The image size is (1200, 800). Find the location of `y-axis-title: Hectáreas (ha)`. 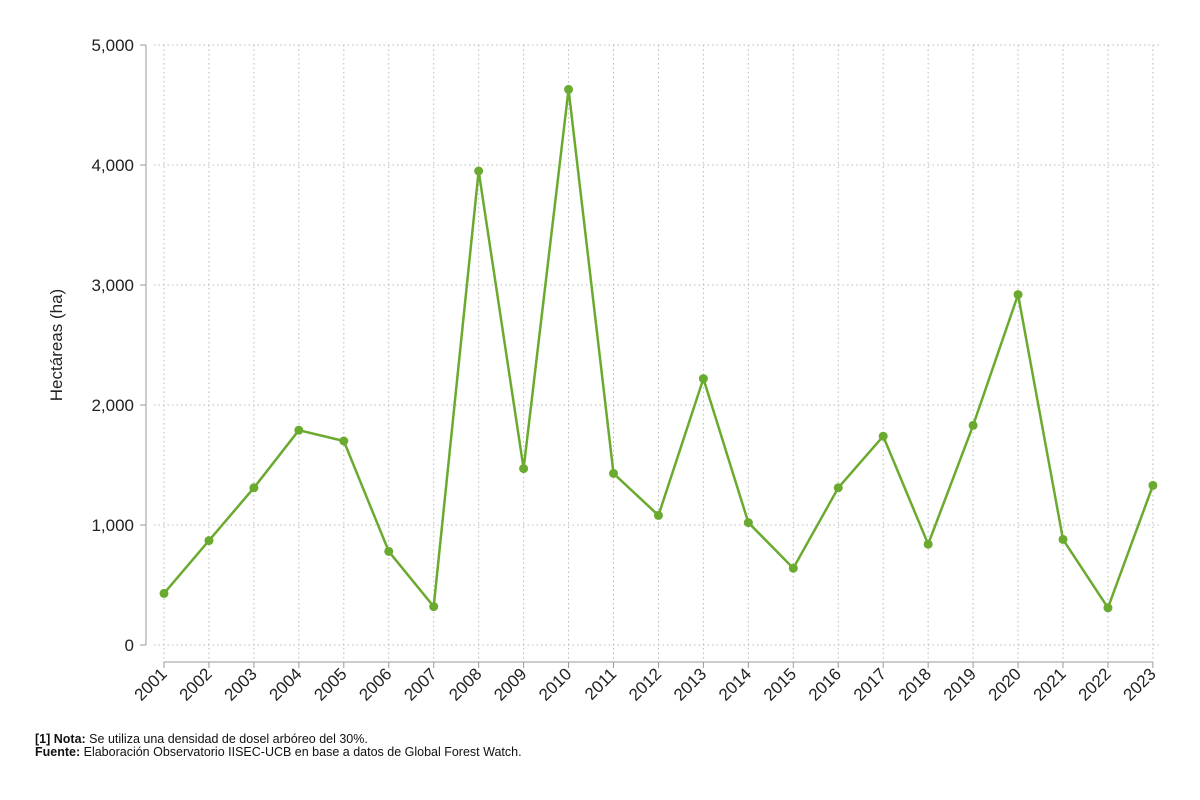

y-axis-title: Hectáreas (ha) is located at coordinates (56, 345).